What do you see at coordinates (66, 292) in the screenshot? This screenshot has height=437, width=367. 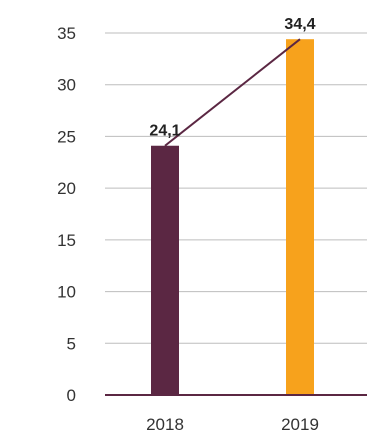 I see `y-tick-label: 10` at bounding box center [66, 292].